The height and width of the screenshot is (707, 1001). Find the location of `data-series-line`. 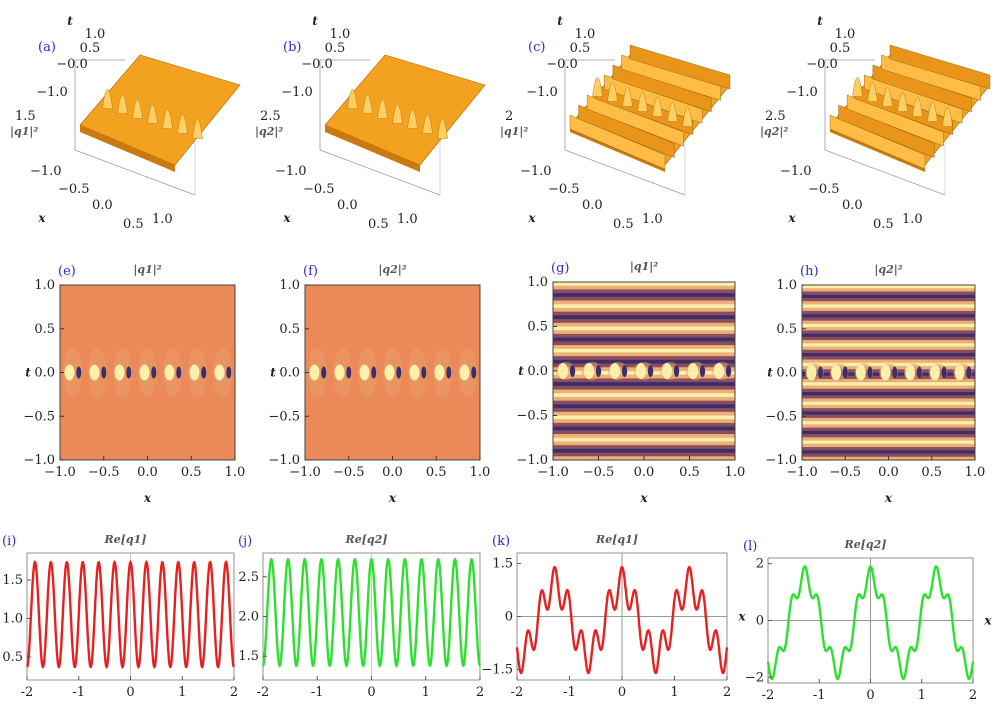

data-series-line is located at coordinates (371, 612).